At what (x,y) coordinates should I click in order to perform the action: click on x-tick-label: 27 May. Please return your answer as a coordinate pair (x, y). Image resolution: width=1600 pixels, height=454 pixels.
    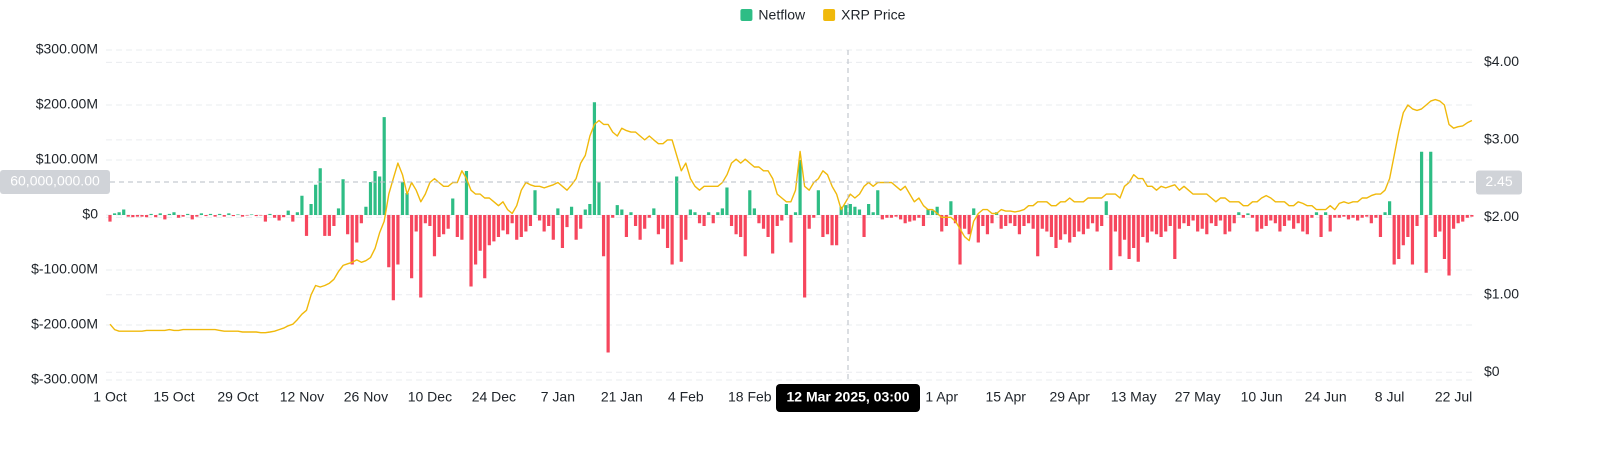
    Looking at the image, I should click on (1198, 397).